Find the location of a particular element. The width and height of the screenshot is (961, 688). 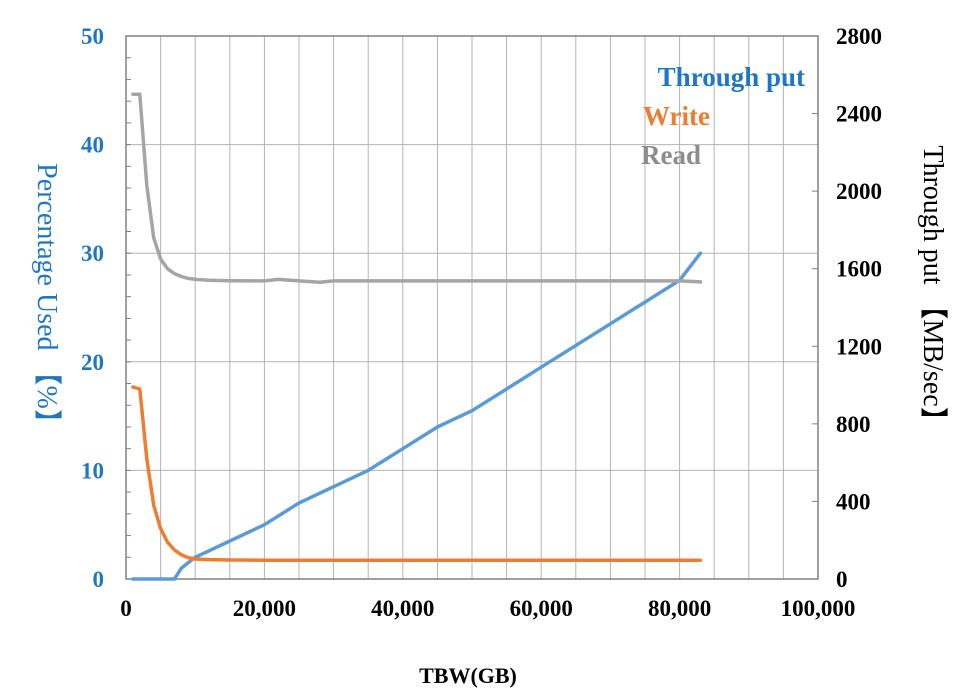

right-axis-title: Through put 【MB/sec】 is located at coordinates (933, 289).